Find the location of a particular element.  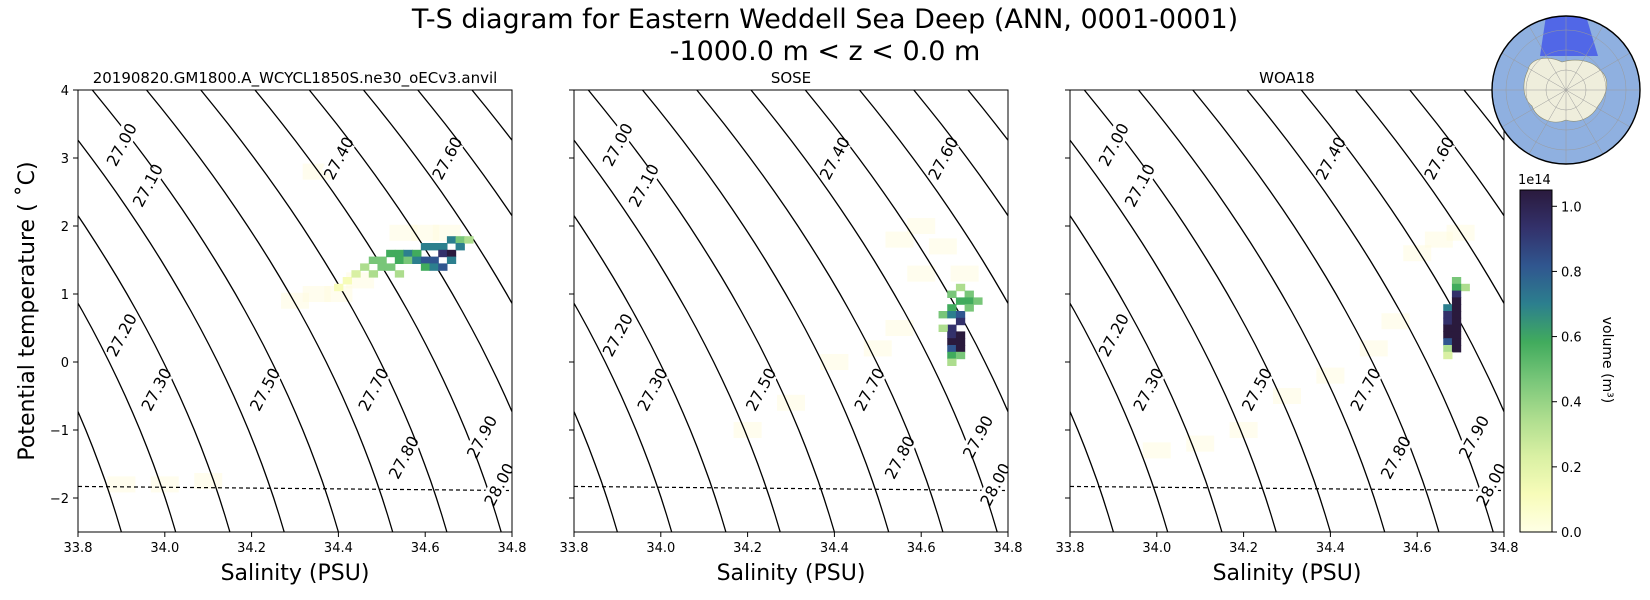

panel-title: WOA18 is located at coordinates (1287, 78).